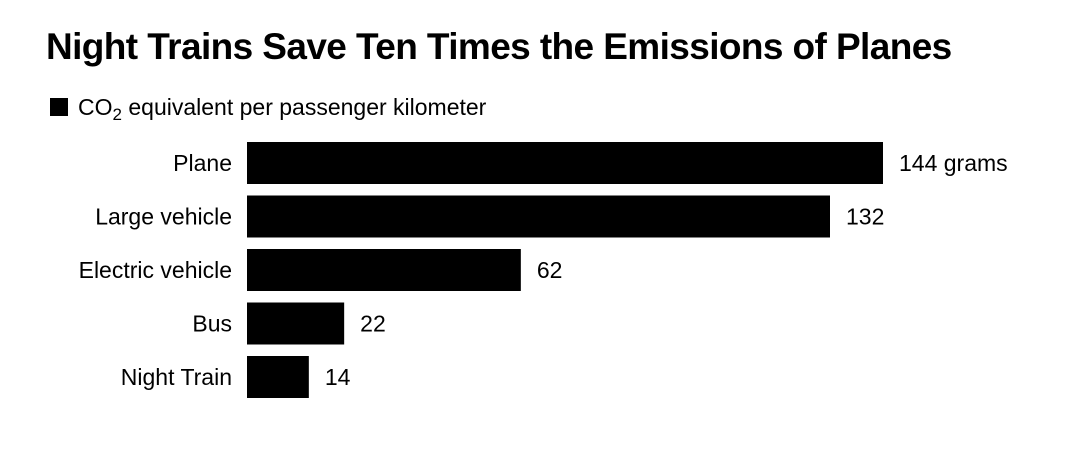 The height and width of the screenshot is (467, 1085). Describe the element at coordinates (212, 324) in the screenshot. I see `category-label: Bus` at that location.